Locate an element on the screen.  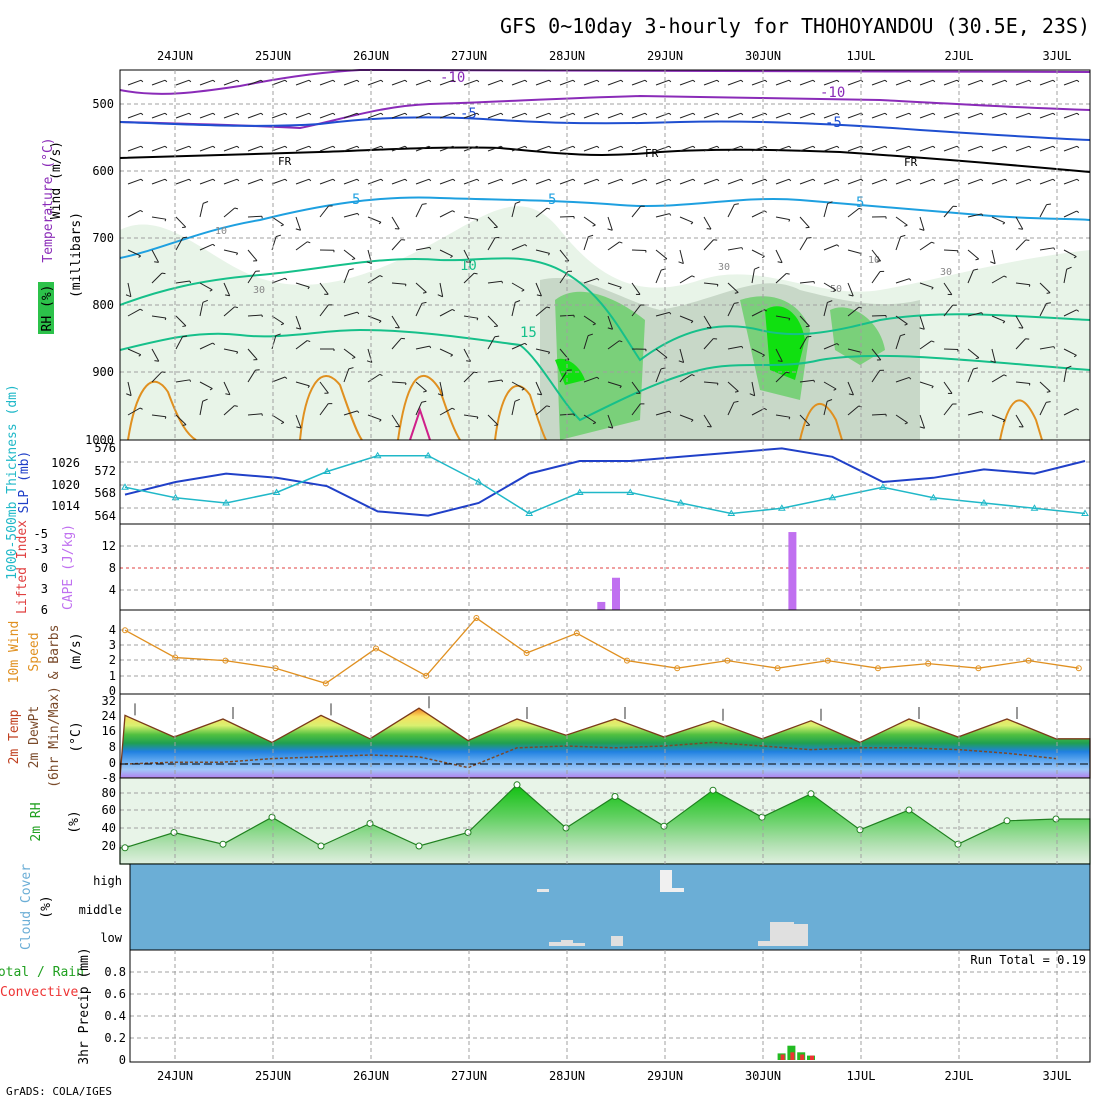
top-date-tick: 24JUN is located at coordinates (175, 56).